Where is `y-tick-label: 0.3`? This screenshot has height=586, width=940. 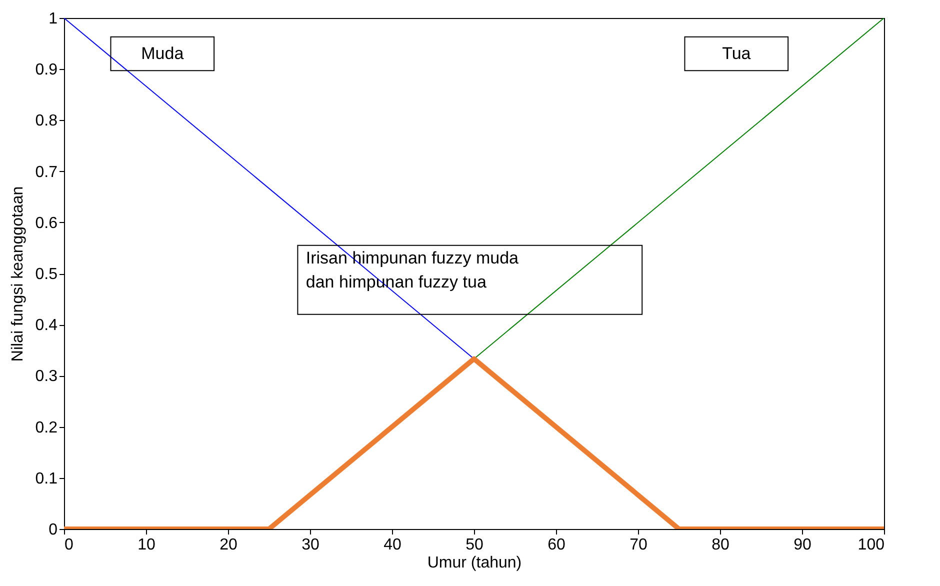 y-tick-label: 0.3 is located at coordinates (46, 377).